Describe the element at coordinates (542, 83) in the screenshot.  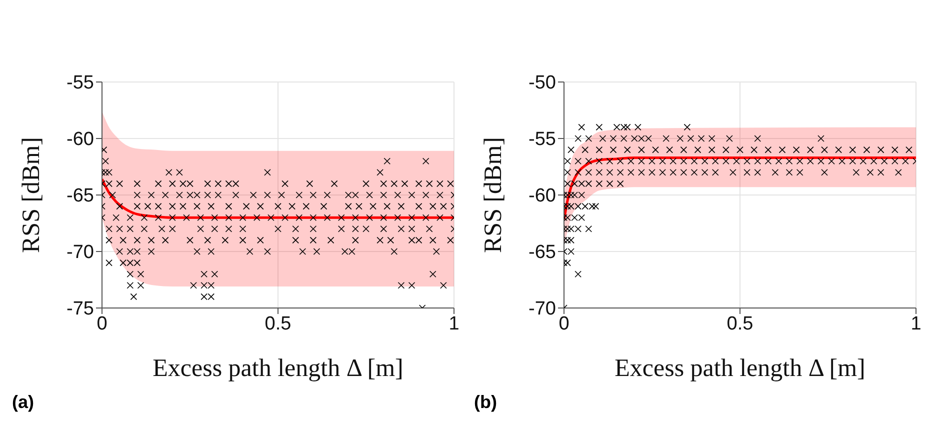
I see `y-tick-label: -50` at that location.